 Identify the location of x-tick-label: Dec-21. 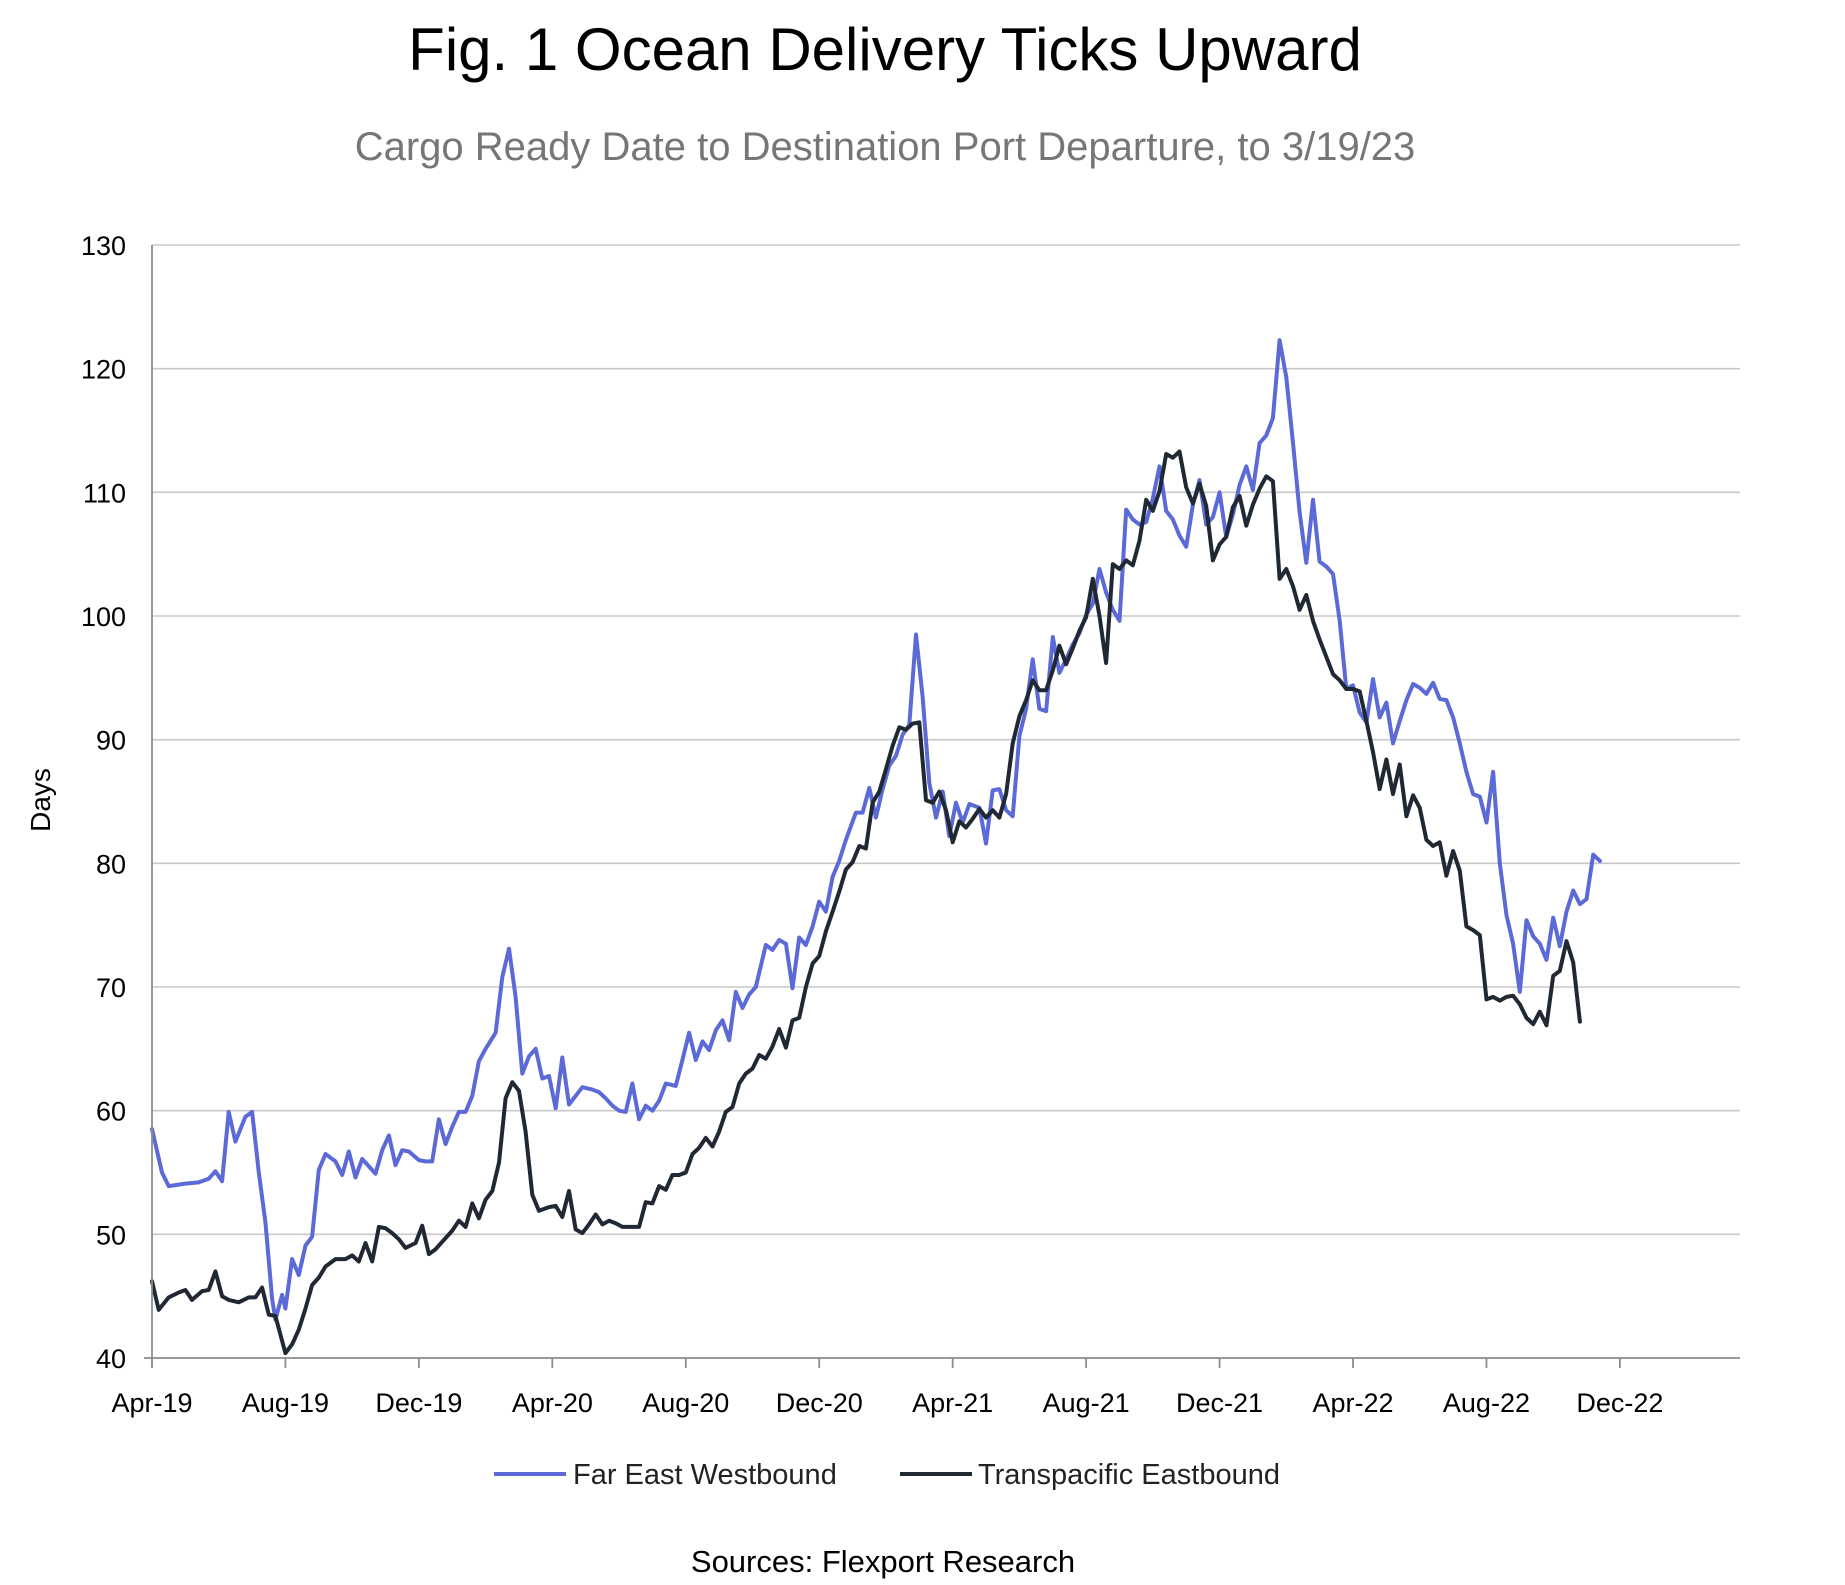
(1219, 1403).